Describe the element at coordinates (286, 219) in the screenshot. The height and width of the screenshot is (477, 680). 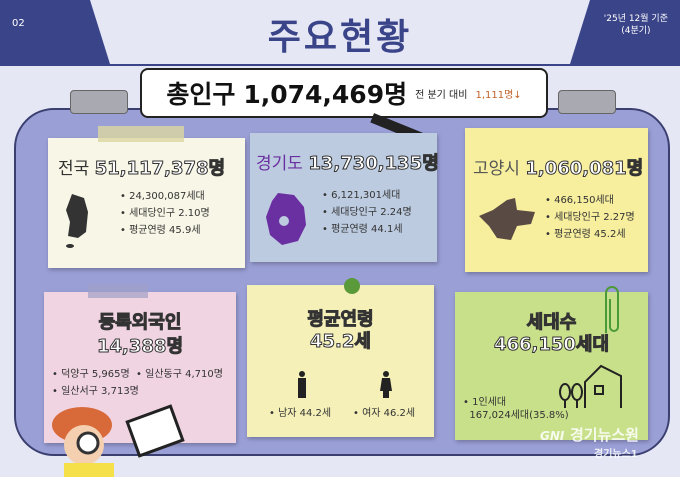
I see `gyeonggi-map-icon` at that location.